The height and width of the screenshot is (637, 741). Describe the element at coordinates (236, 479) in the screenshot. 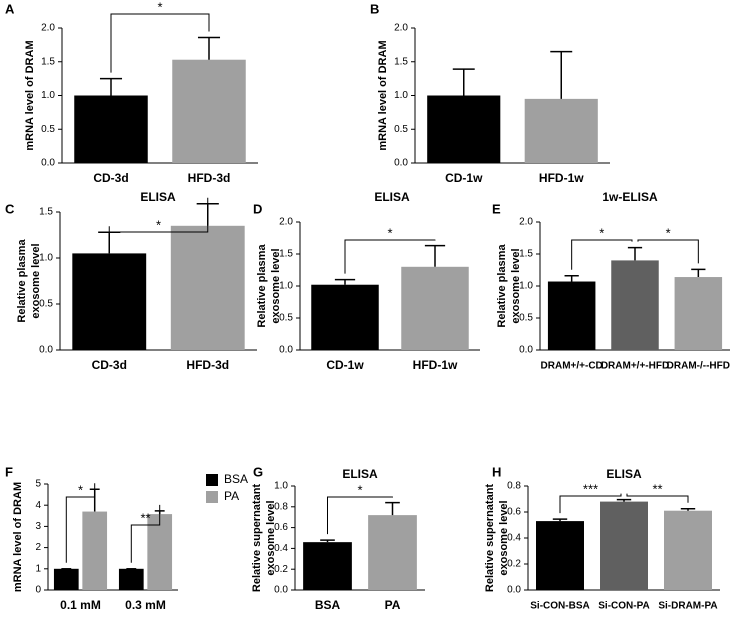

I see `legend-label: BSA` at that location.